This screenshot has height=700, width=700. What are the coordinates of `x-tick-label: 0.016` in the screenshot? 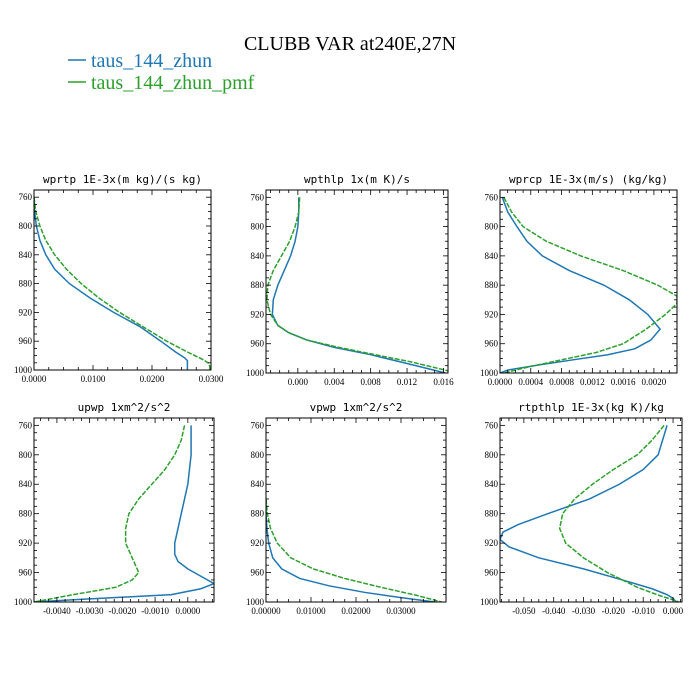 It's located at (443, 382).